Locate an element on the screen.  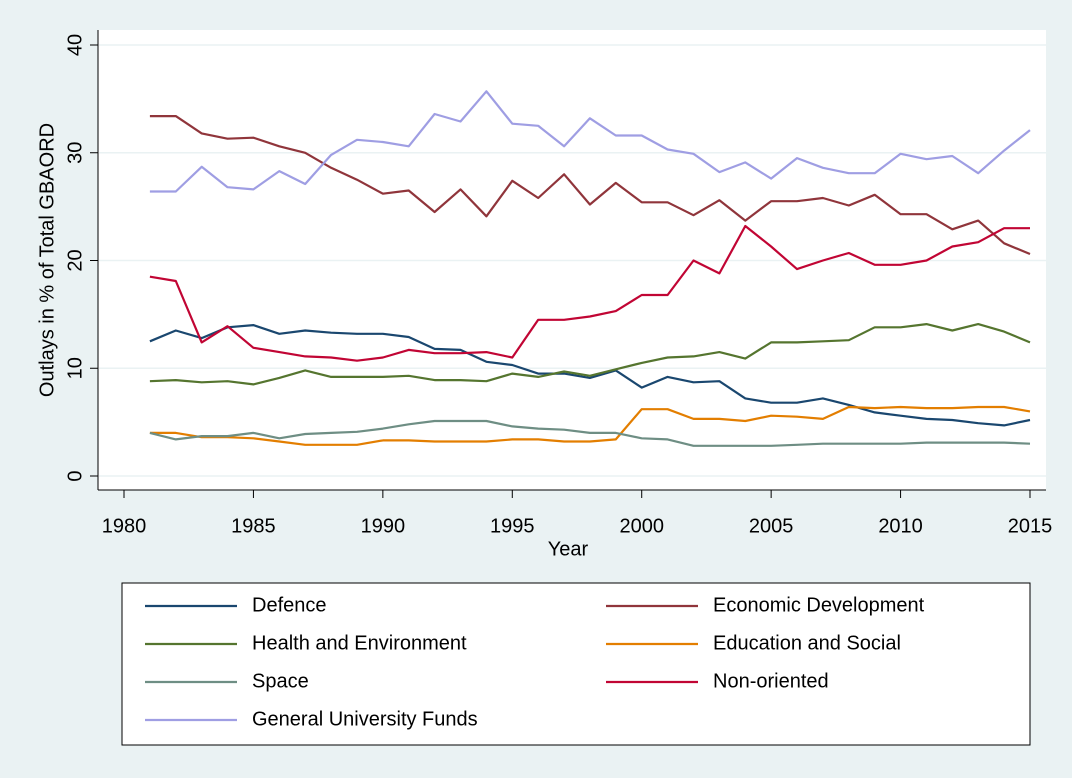
x-axis-title: Year is located at coordinates (568, 549).